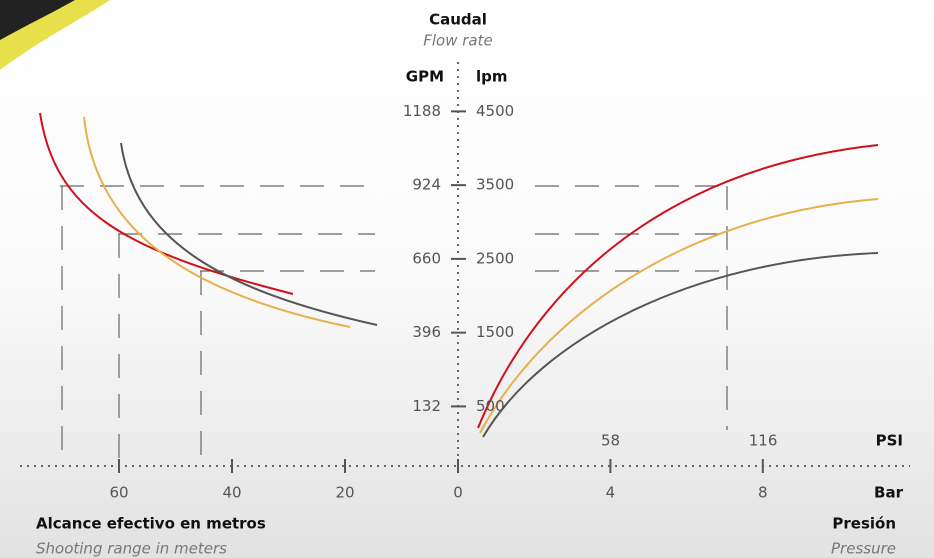 This screenshot has height=558, width=934. Describe the element at coordinates (344, 493) in the screenshot. I see `range-tick-label: 20` at that location.